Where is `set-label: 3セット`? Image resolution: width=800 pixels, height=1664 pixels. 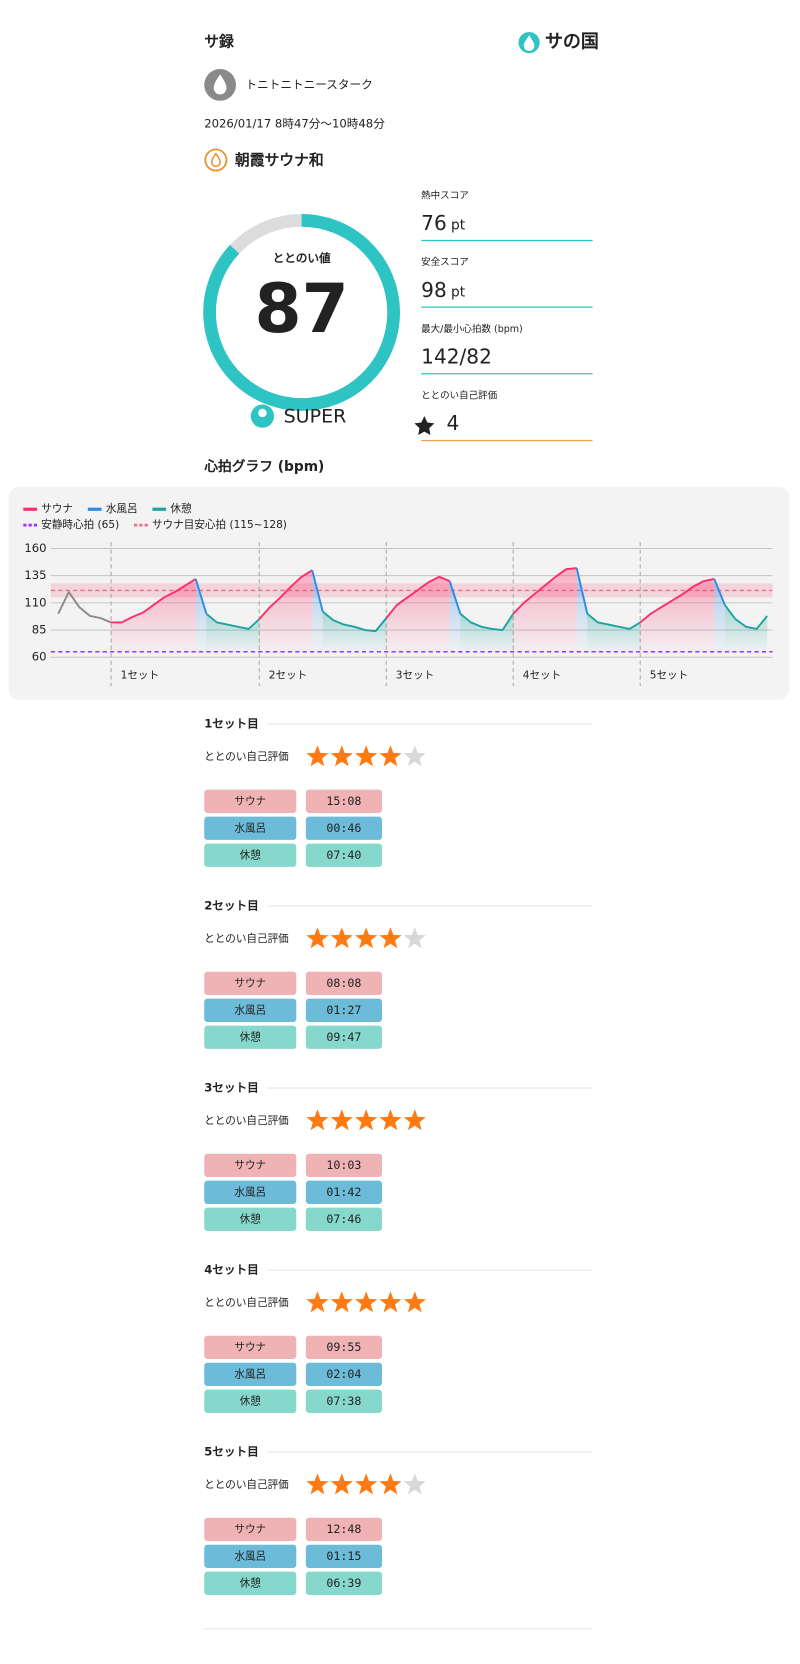 set-label: 3セット is located at coordinates (415, 675).